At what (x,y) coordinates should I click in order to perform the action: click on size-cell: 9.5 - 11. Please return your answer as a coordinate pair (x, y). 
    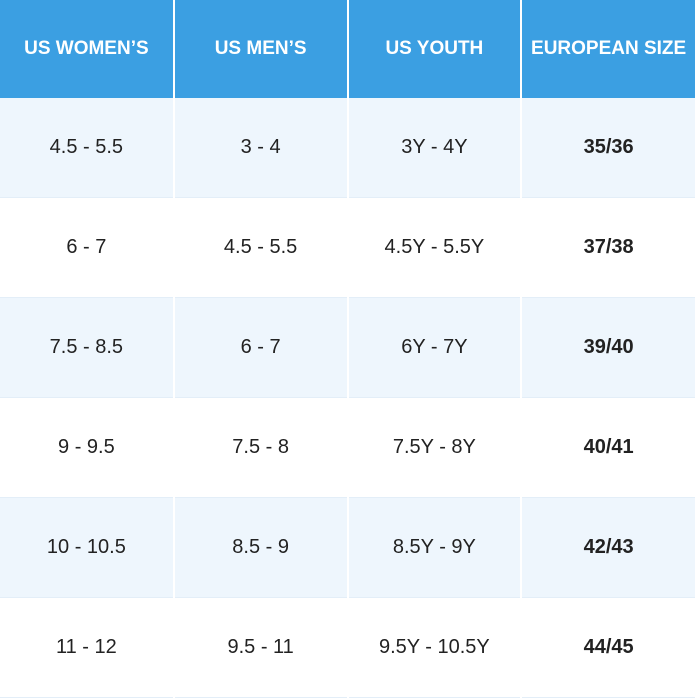
    Looking at the image, I should click on (261, 647).